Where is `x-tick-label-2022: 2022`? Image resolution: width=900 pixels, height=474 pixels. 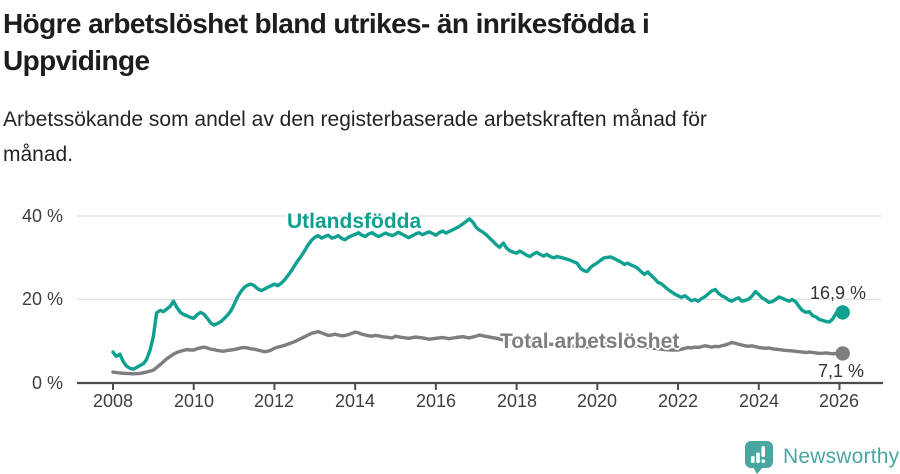 x-tick-label-2022: 2022 is located at coordinates (678, 401).